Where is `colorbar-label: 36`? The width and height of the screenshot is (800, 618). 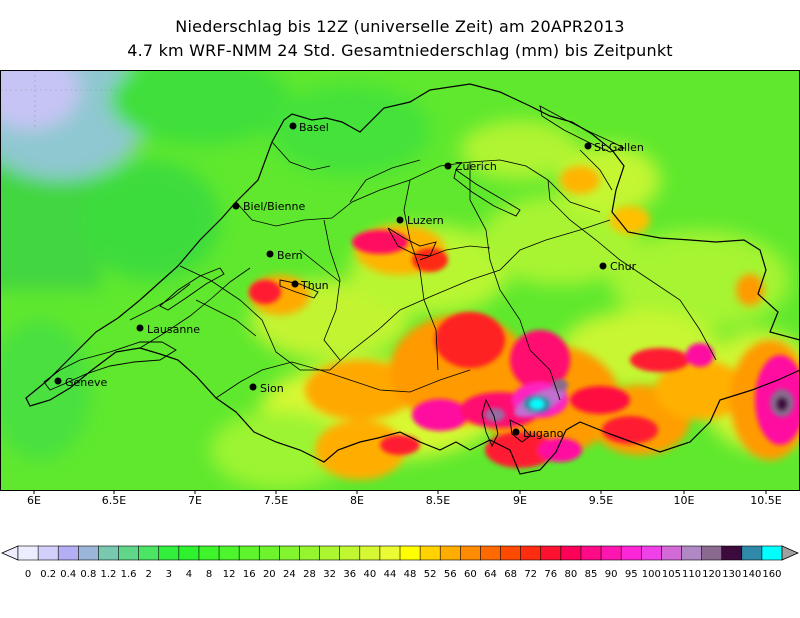 colorbar-label: 36 is located at coordinates (349, 574).